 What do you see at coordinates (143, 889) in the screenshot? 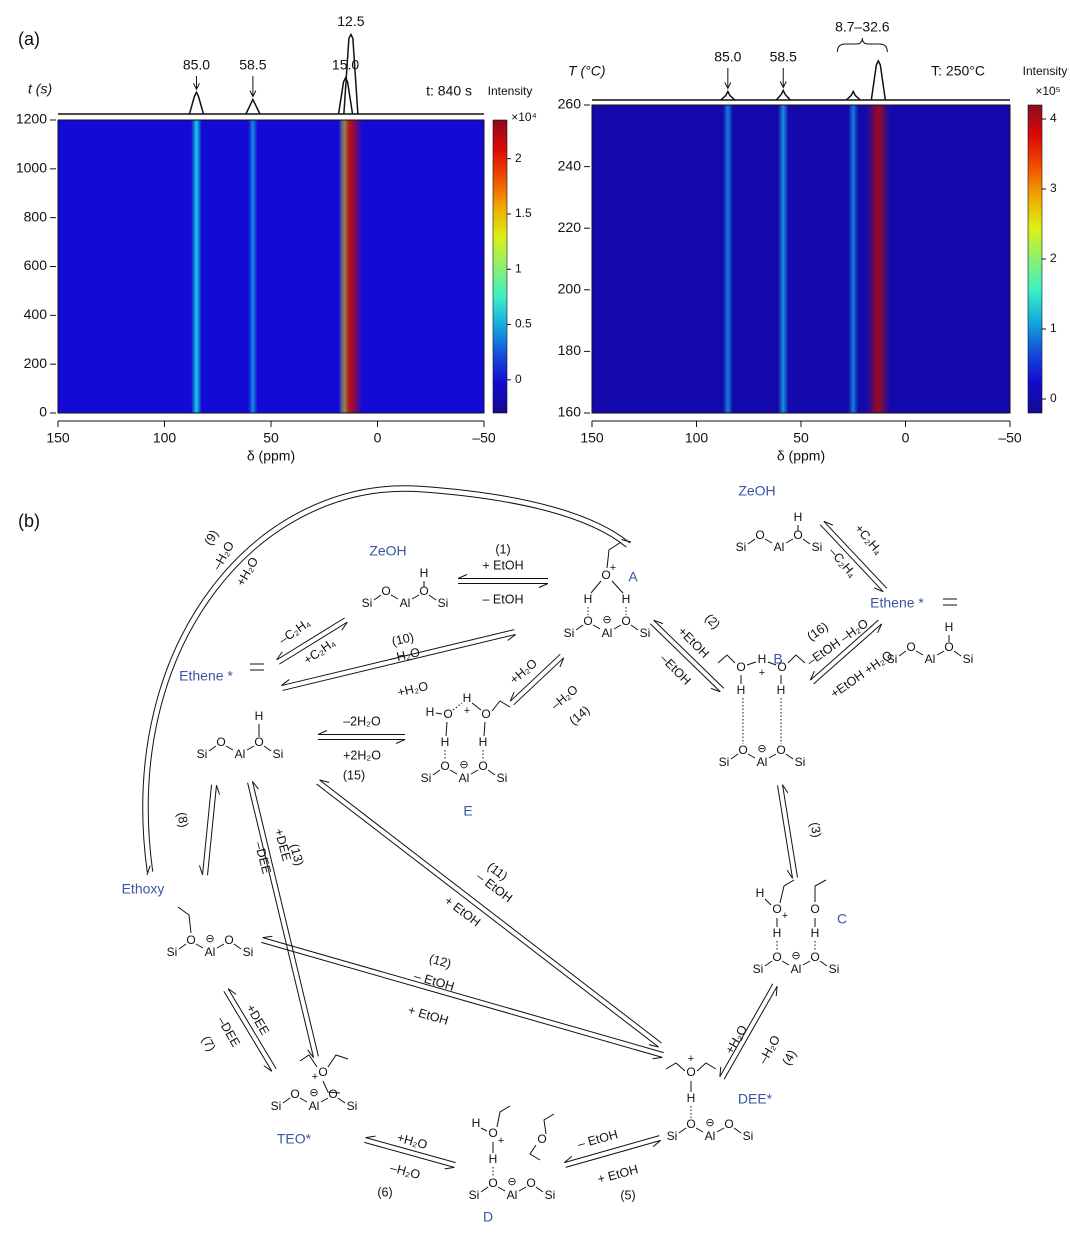
I see `species-label: Ethoxy` at bounding box center [143, 889].